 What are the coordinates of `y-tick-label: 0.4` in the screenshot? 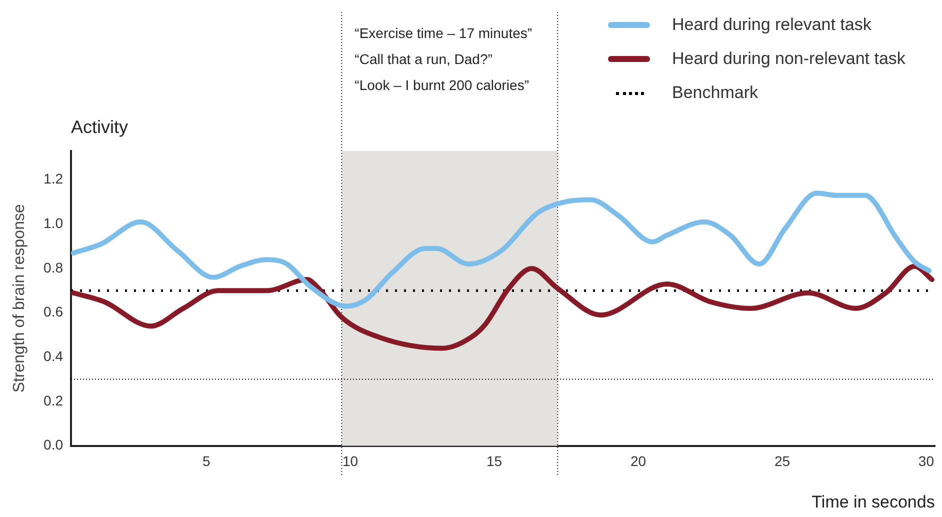 It's located at (54, 356).